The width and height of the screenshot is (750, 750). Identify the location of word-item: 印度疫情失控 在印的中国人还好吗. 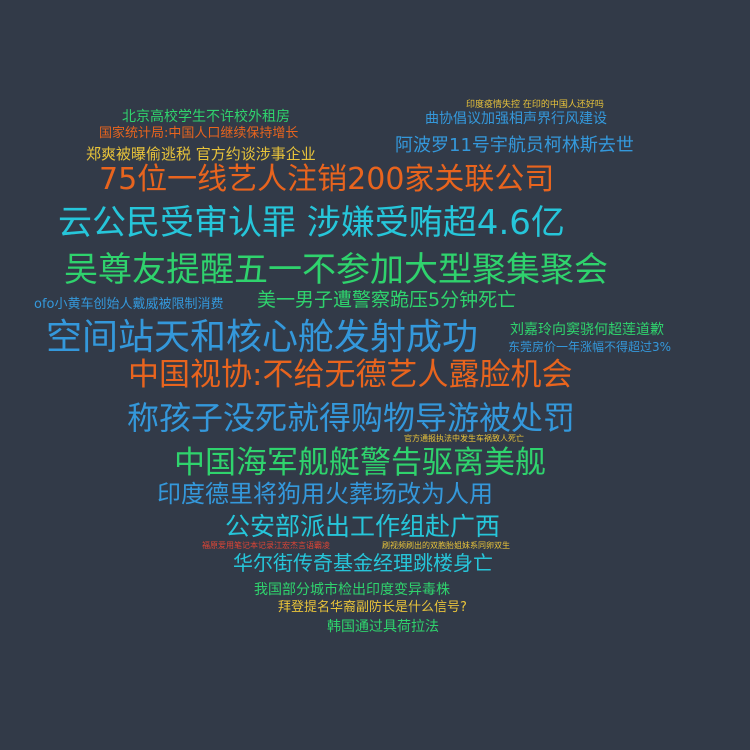
(535, 105).